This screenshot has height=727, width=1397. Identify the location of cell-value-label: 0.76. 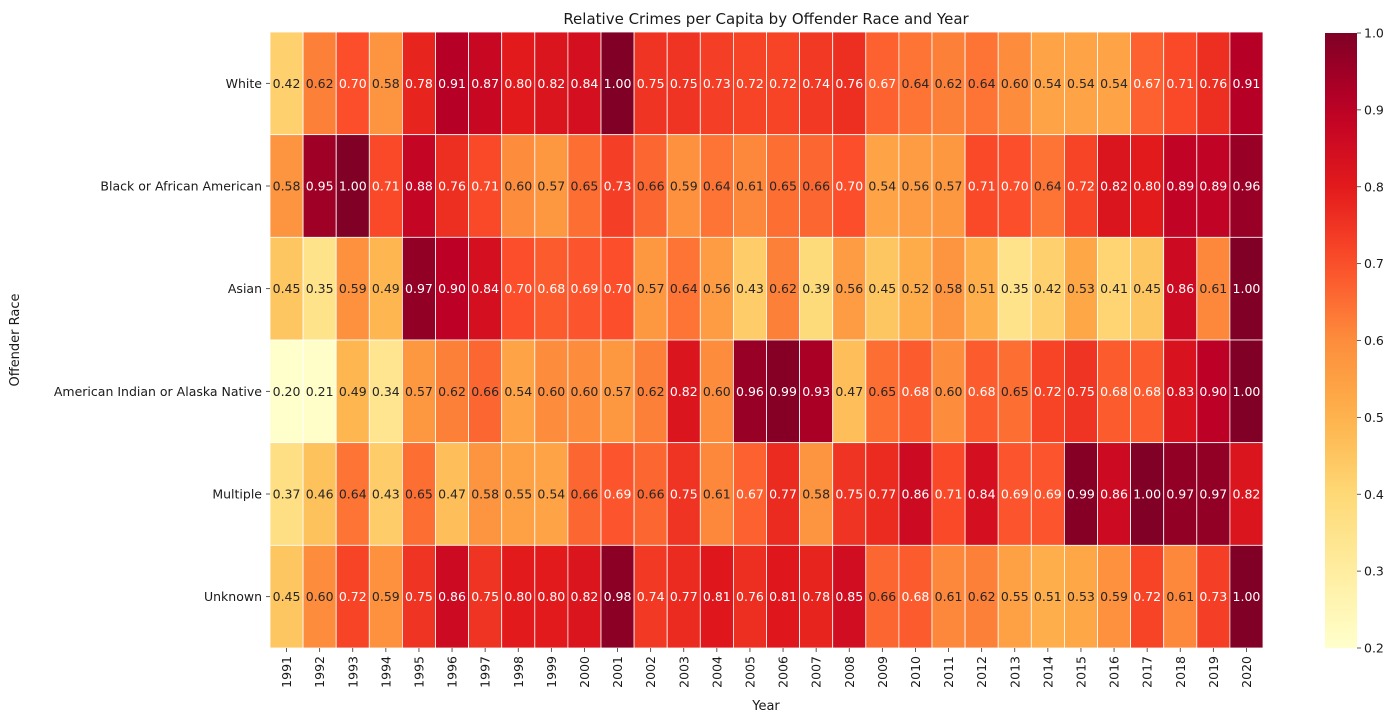
(1213, 83).